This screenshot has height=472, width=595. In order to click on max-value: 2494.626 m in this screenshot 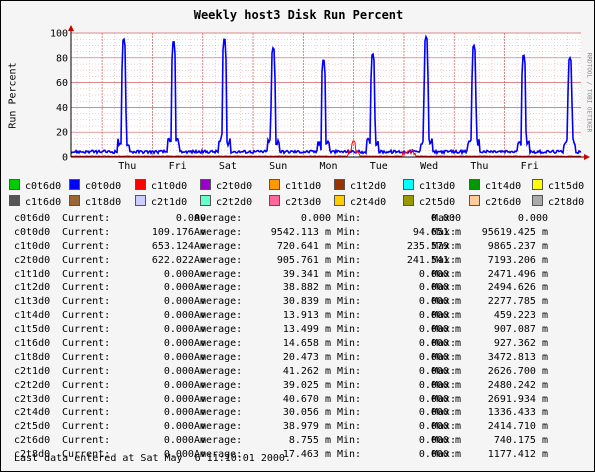, I will do `click(517, 288)`.